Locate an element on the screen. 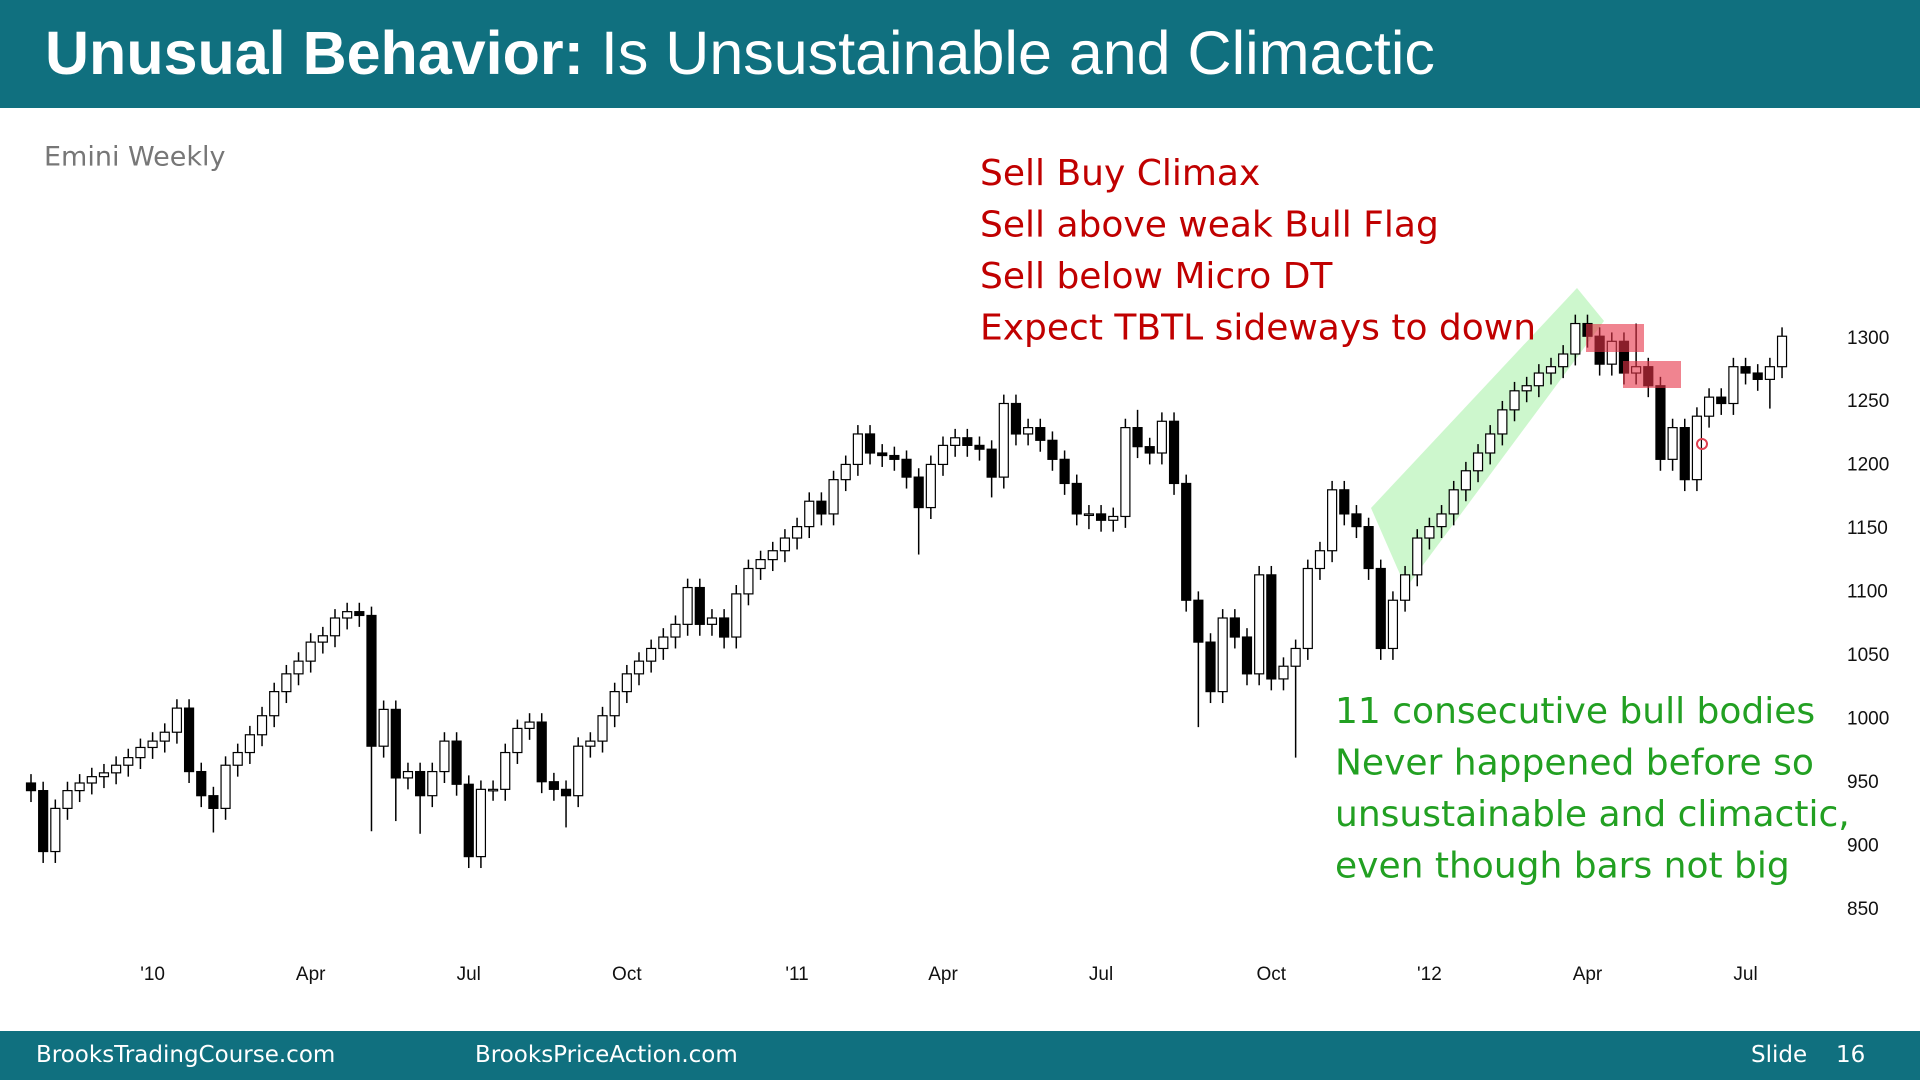 The width and height of the screenshot is (1920, 1080). y-tick-label: 900 is located at coordinates (1863, 845).